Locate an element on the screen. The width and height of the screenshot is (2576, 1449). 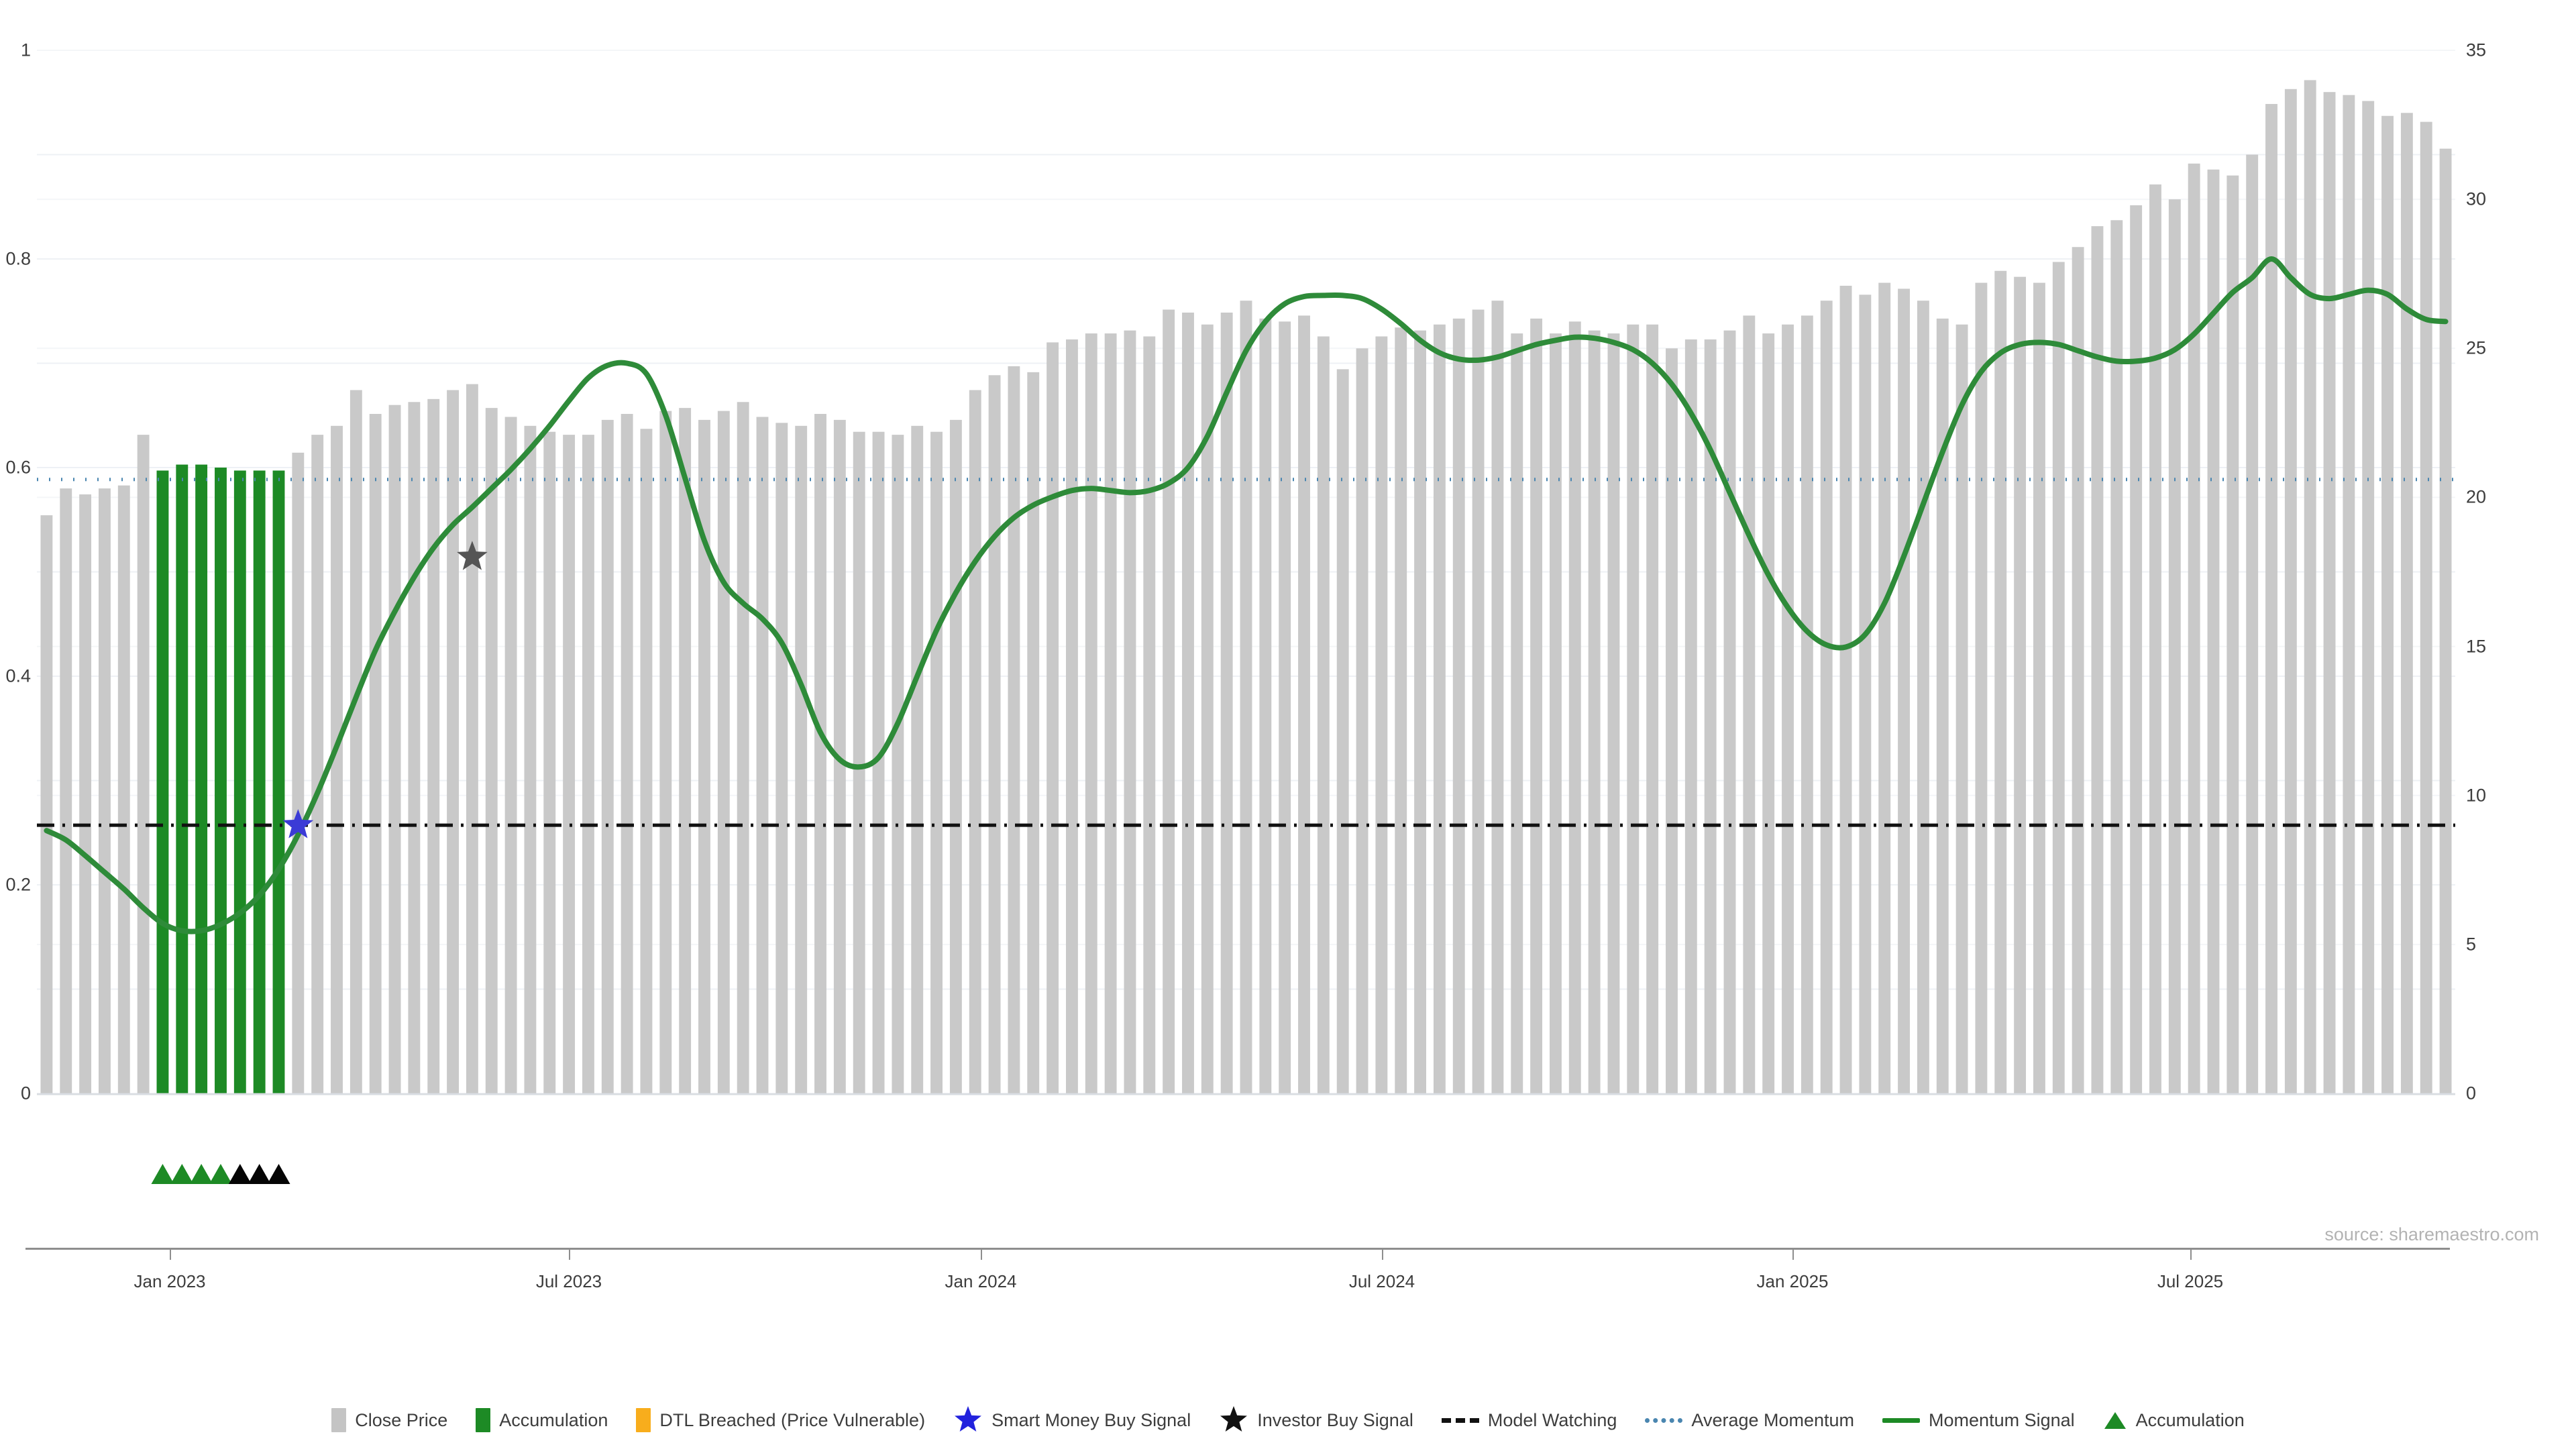
source-note: source: sharemaestro.com is located at coordinates (2431, 1234).